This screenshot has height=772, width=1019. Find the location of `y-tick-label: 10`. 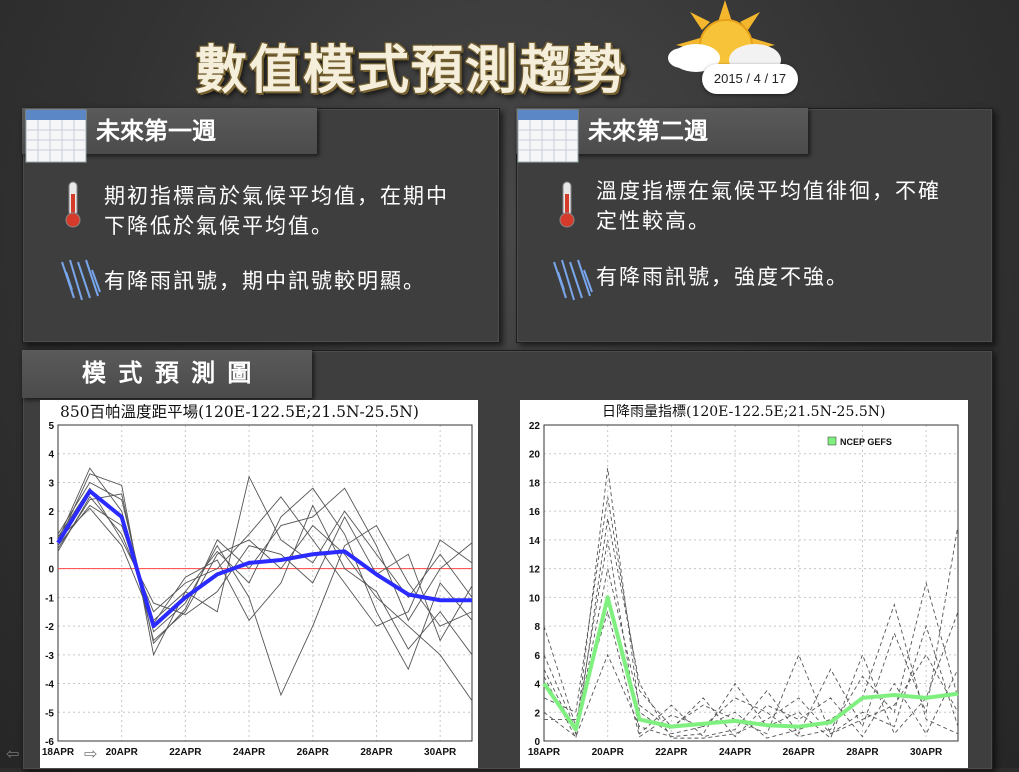

y-tick-label: 10 is located at coordinates (535, 598).